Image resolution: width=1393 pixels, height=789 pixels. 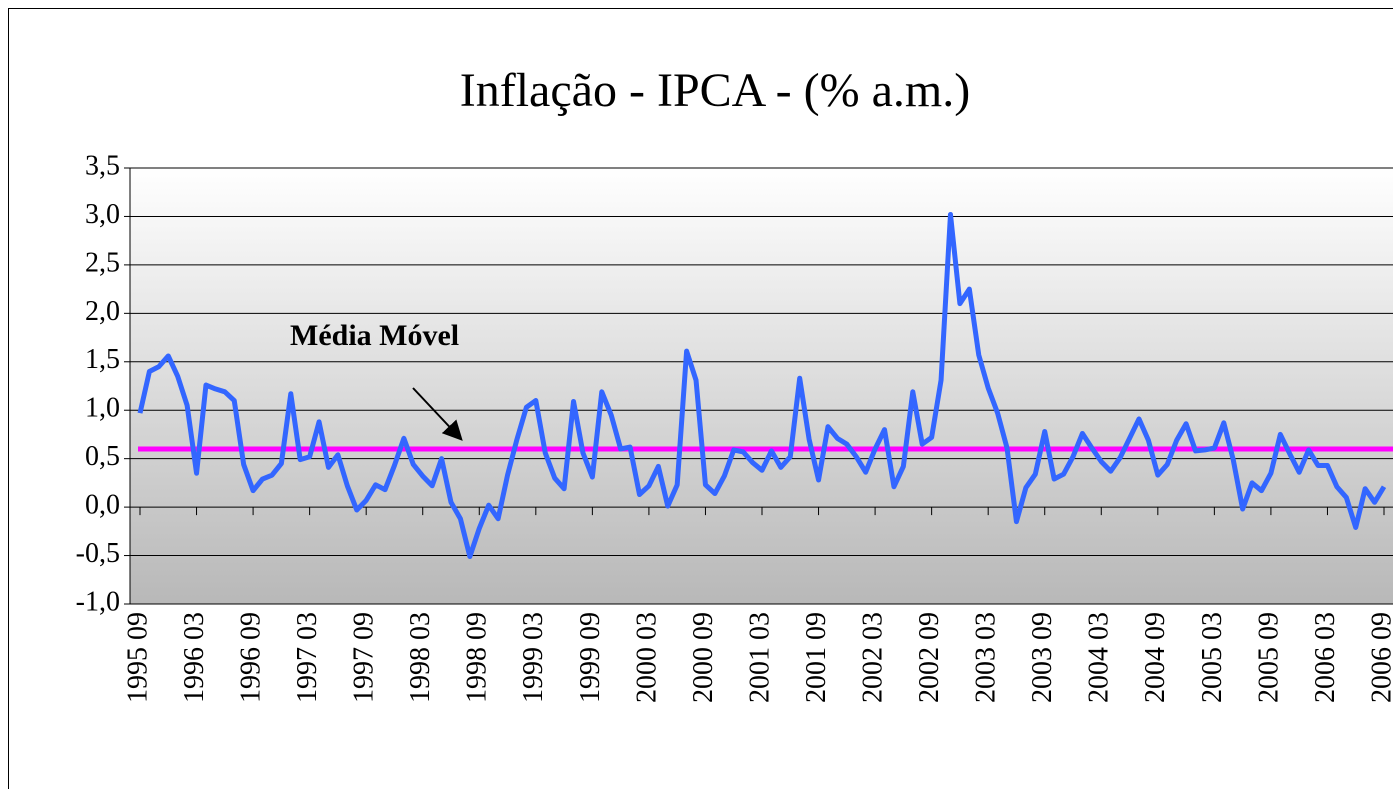 What do you see at coordinates (307, 657) in the screenshot?
I see `x-tick-label: 1997 03` at bounding box center [307, 657].